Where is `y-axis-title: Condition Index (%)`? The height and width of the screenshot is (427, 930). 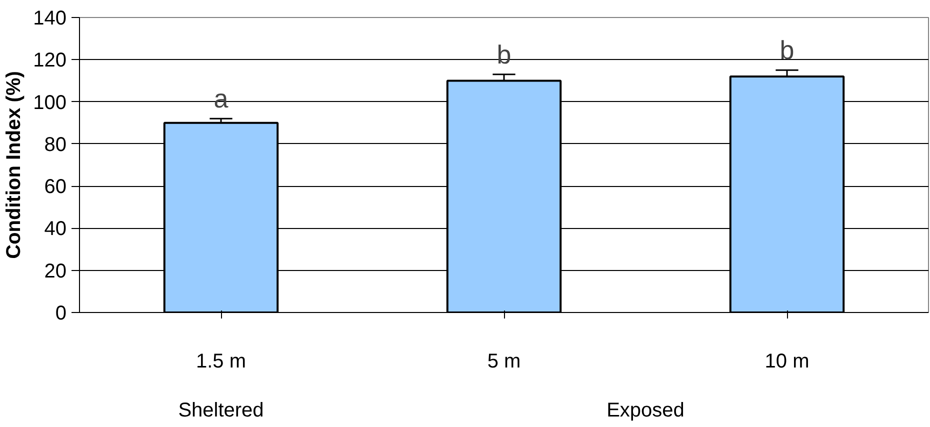 y-axis-title: Condition Index (%) is located at coordinates (14, 165).